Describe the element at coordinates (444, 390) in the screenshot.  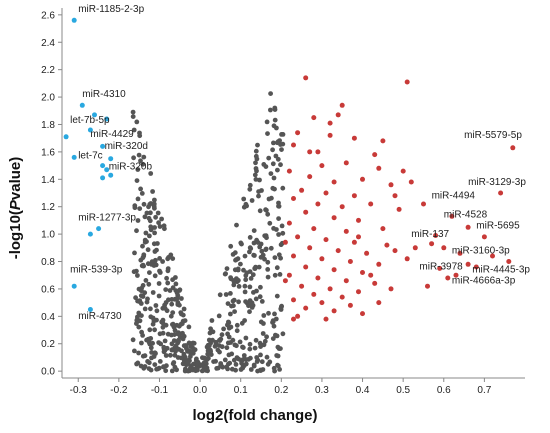
I see `x-tick-label: 0.6` at that location.